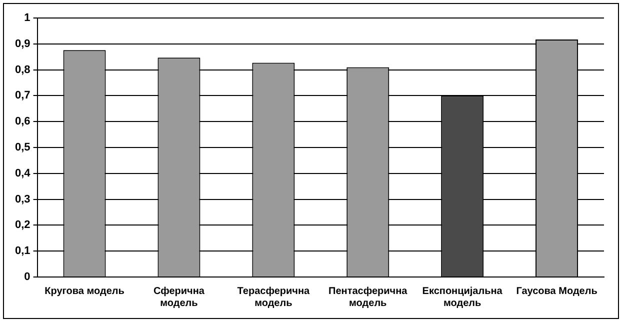 The height and width of the screenshot is (325, 624). Describe the element at coordinates (27, 277) in the screenshot. I see `y-tick-label: 0` at that location.